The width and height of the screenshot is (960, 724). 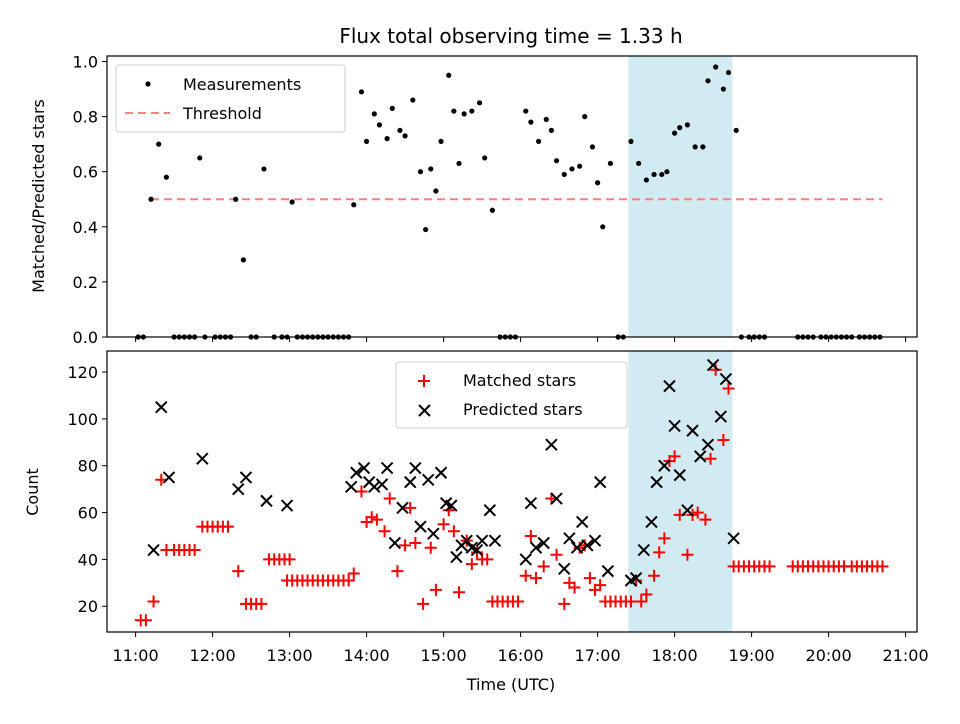 What do you see at coordinates (88, 559) in the screenshot?
I see `bottom-y-tick-label: 40` at bounding box center [88, 559].